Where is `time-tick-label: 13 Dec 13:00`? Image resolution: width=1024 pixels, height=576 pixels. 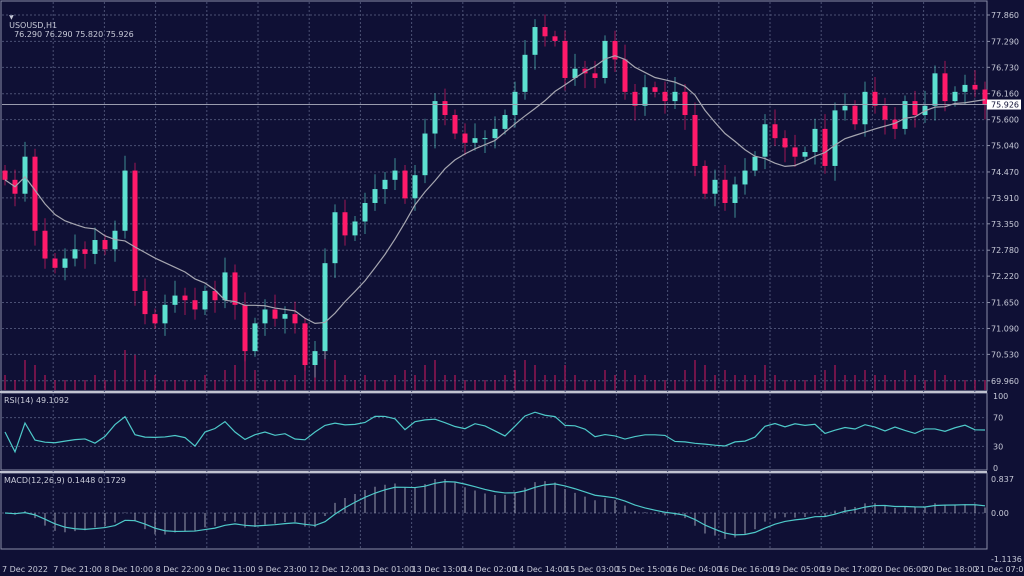
time-tick-label: 13 Dec 13:00 is located at coordinates (439, 569).